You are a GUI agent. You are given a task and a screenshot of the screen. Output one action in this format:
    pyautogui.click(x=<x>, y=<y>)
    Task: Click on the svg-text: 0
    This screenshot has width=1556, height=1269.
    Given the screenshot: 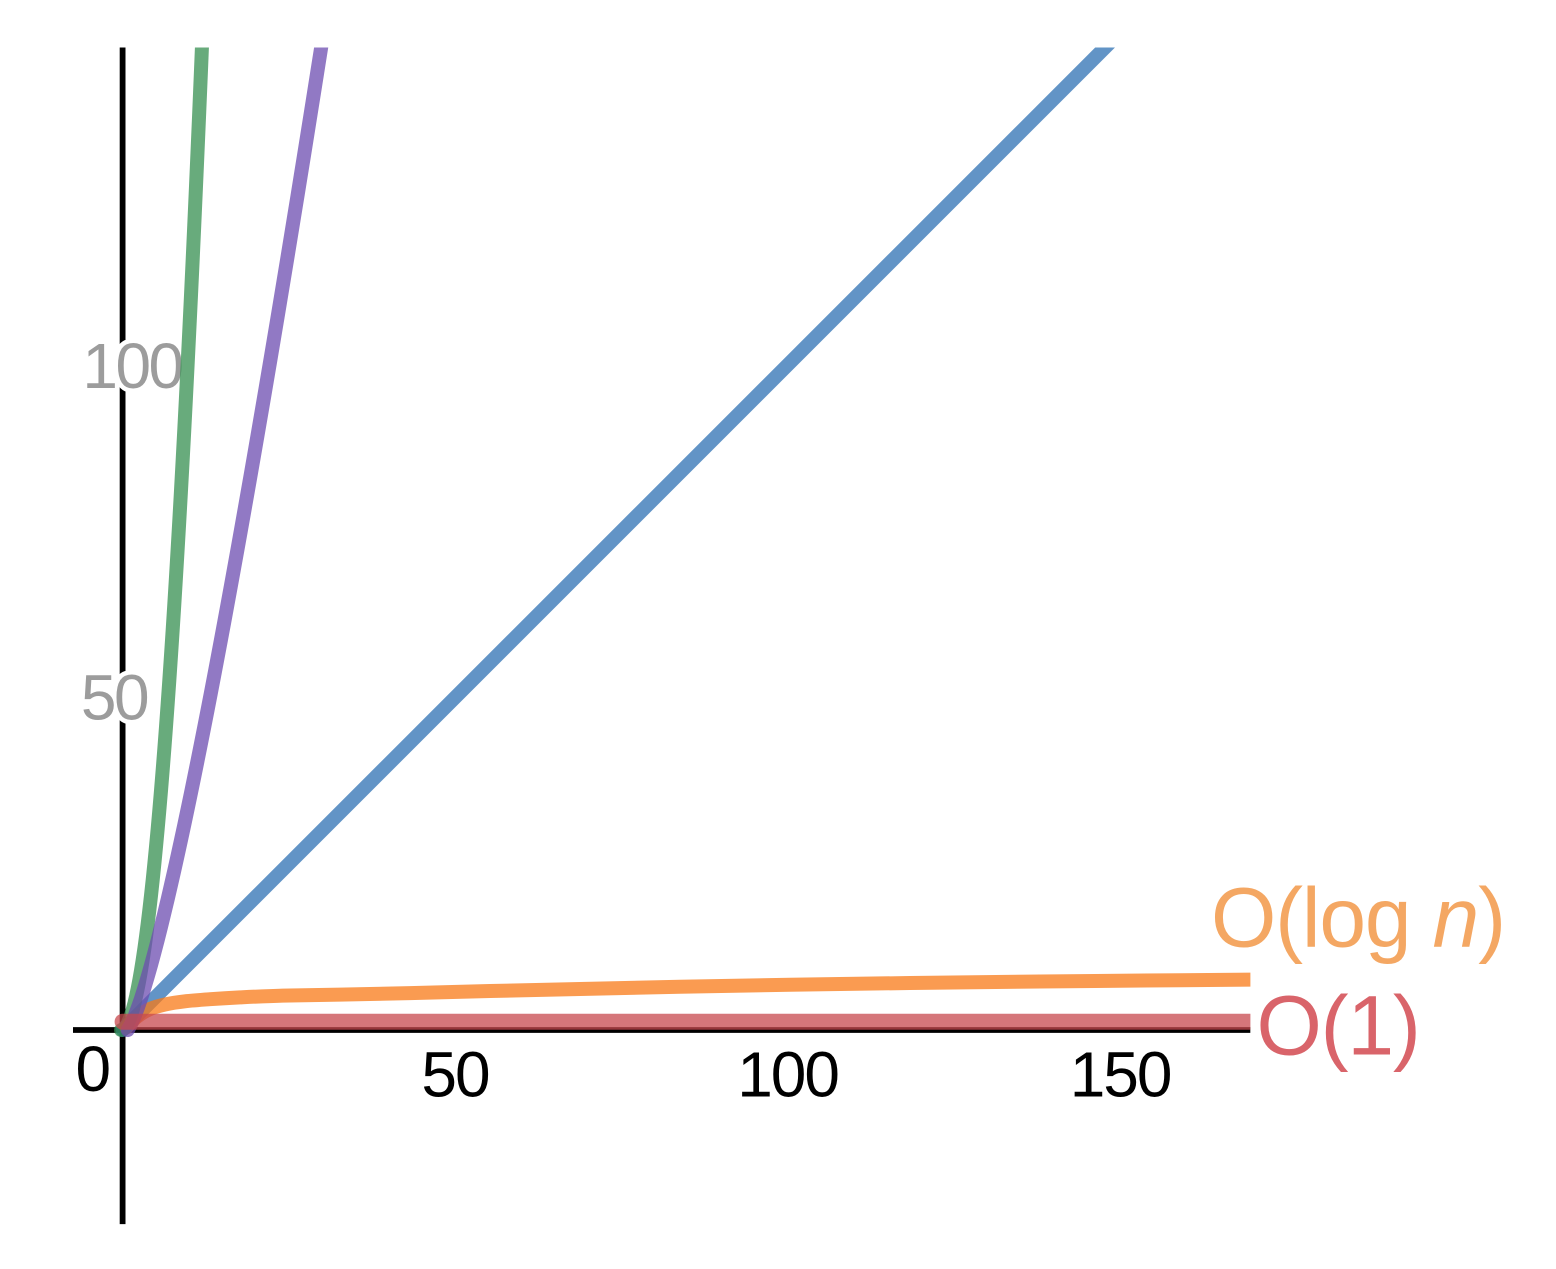 What is the action you would take?
    pyautogui.click(x=93, y=1069)
    